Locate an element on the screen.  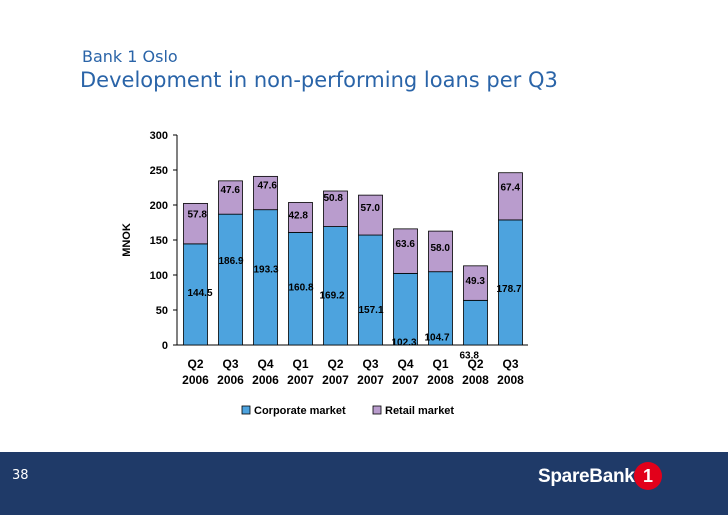
logo-text: SpareBank is located at coordinates (586, 476).